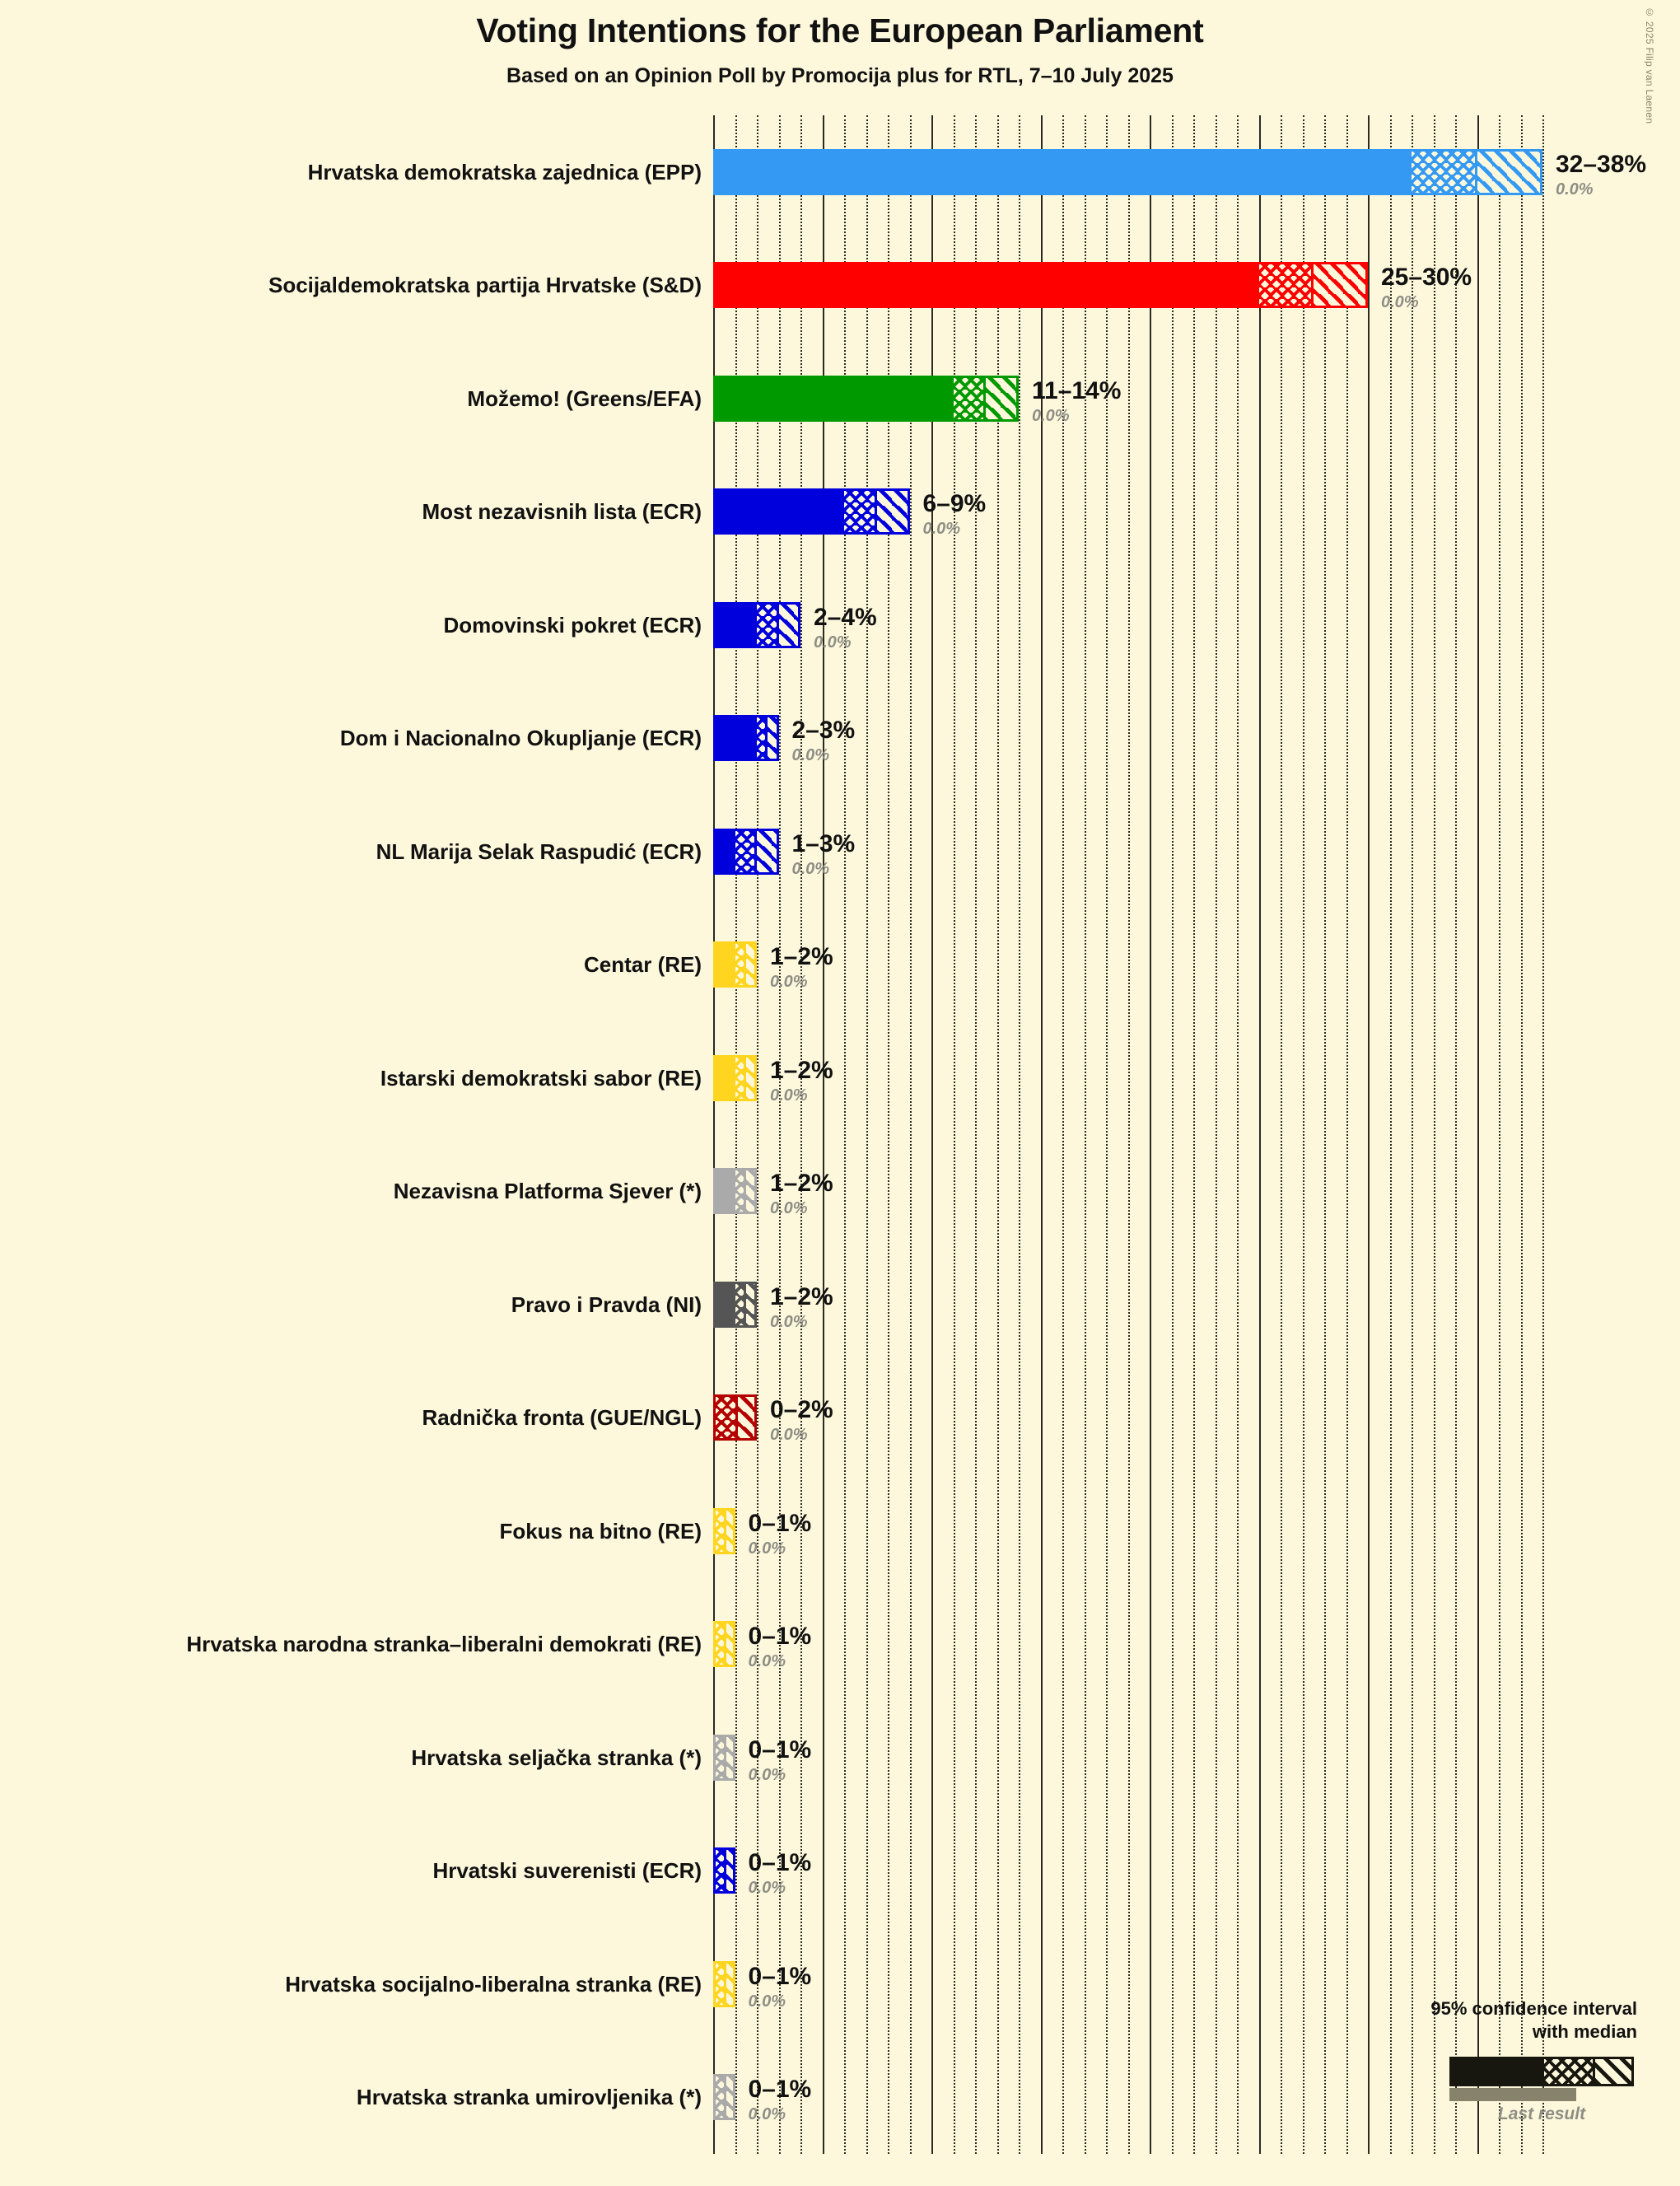 The width and height of the screenshot is (1680, 2186). What do you see at coordinates (504, 172) in the screenshot?
I see `party-label: Hrvatska demokratska zajednica (EPP)` at bounding box center [504, 172].